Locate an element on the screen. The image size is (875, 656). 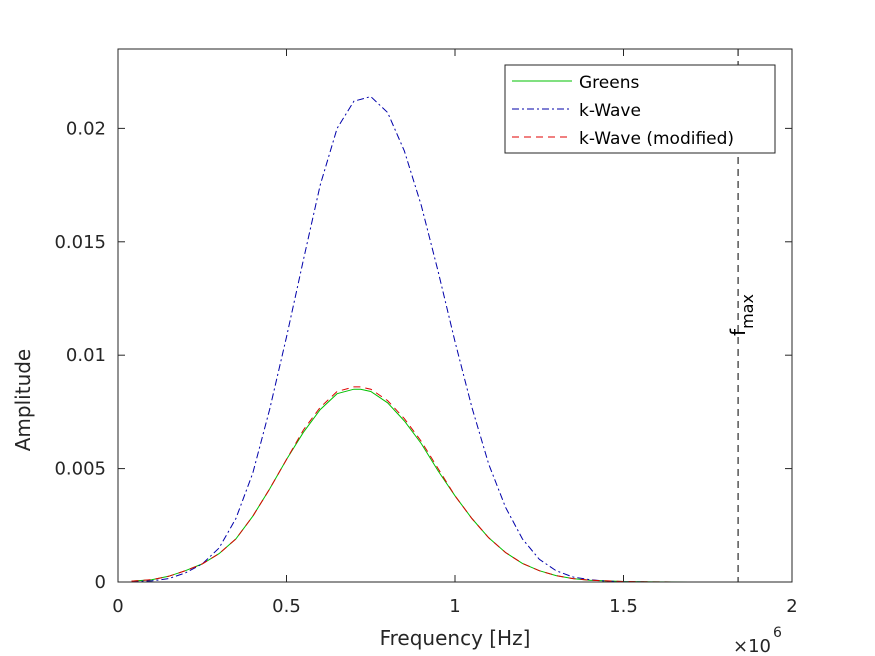
y-tick-label: 0 is located at coordinates (100, 582).